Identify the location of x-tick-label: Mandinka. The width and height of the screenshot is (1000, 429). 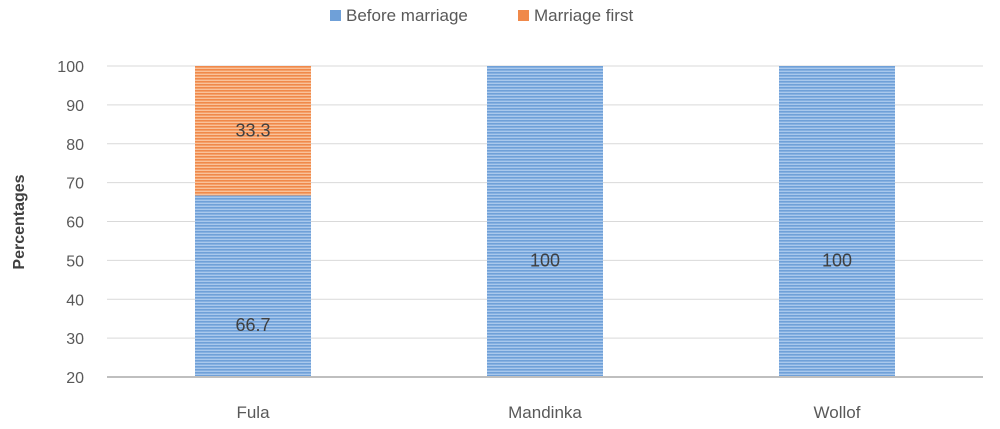
(545, 412).